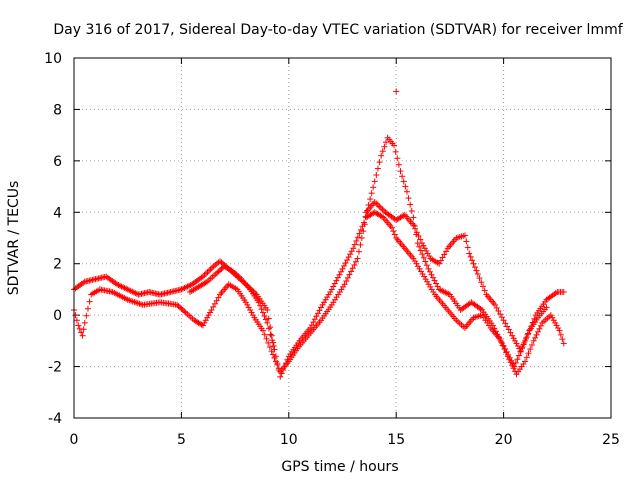 Image resolution: width=640 pixels, height=485 pixels. I want to click on y-tick-label: -2, so click(55, 368).